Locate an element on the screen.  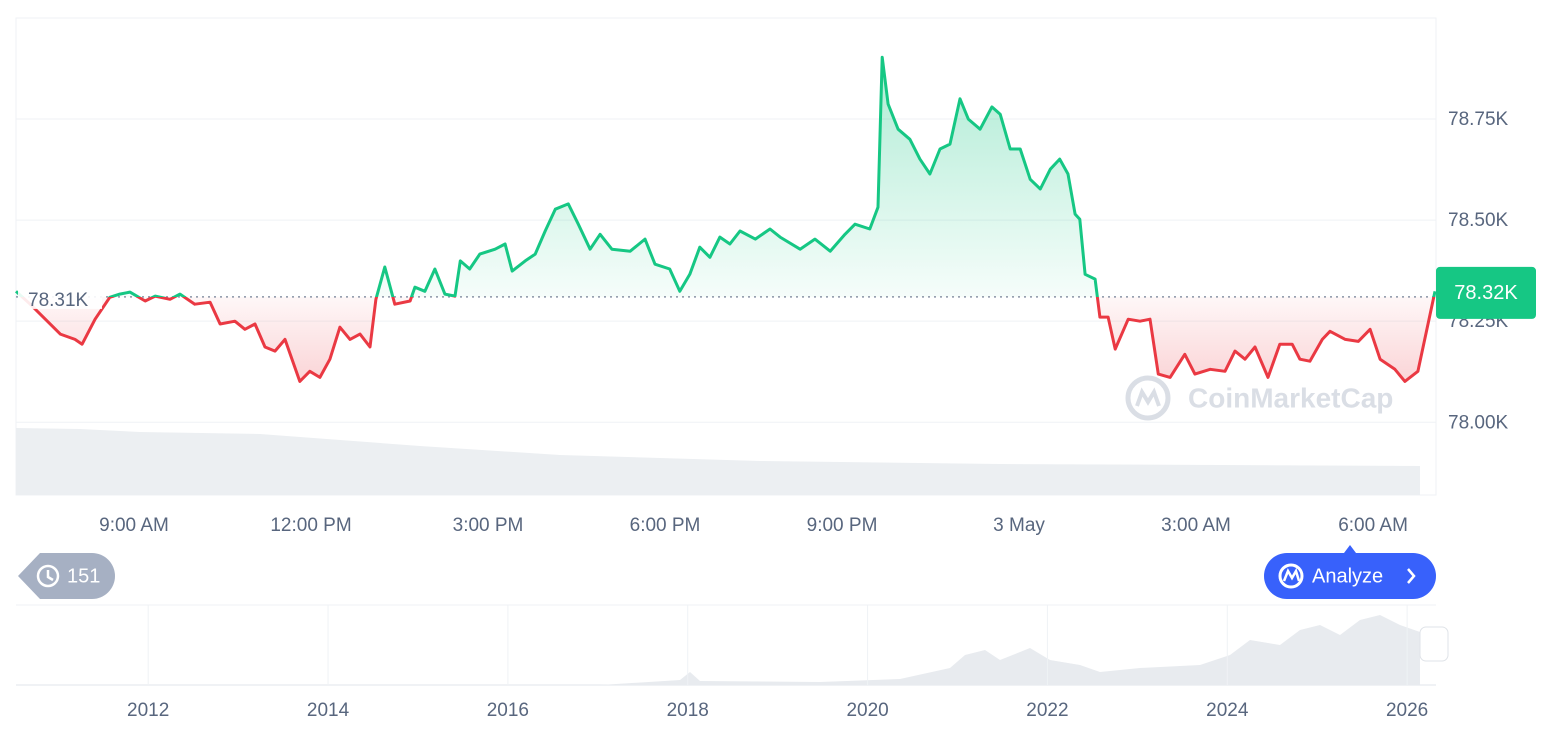
analyze-button: Analyze is located at coordinates (1350, 572).